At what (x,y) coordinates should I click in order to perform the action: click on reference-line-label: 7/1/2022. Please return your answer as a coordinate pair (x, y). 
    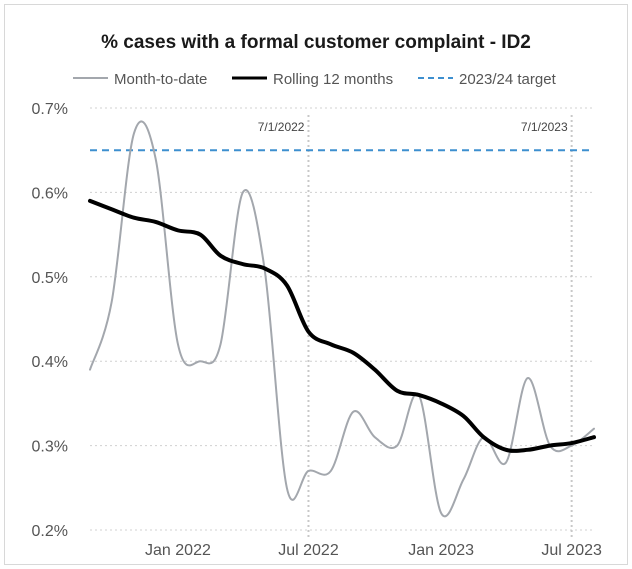
    Looking at the image, I should click on (281, 127).